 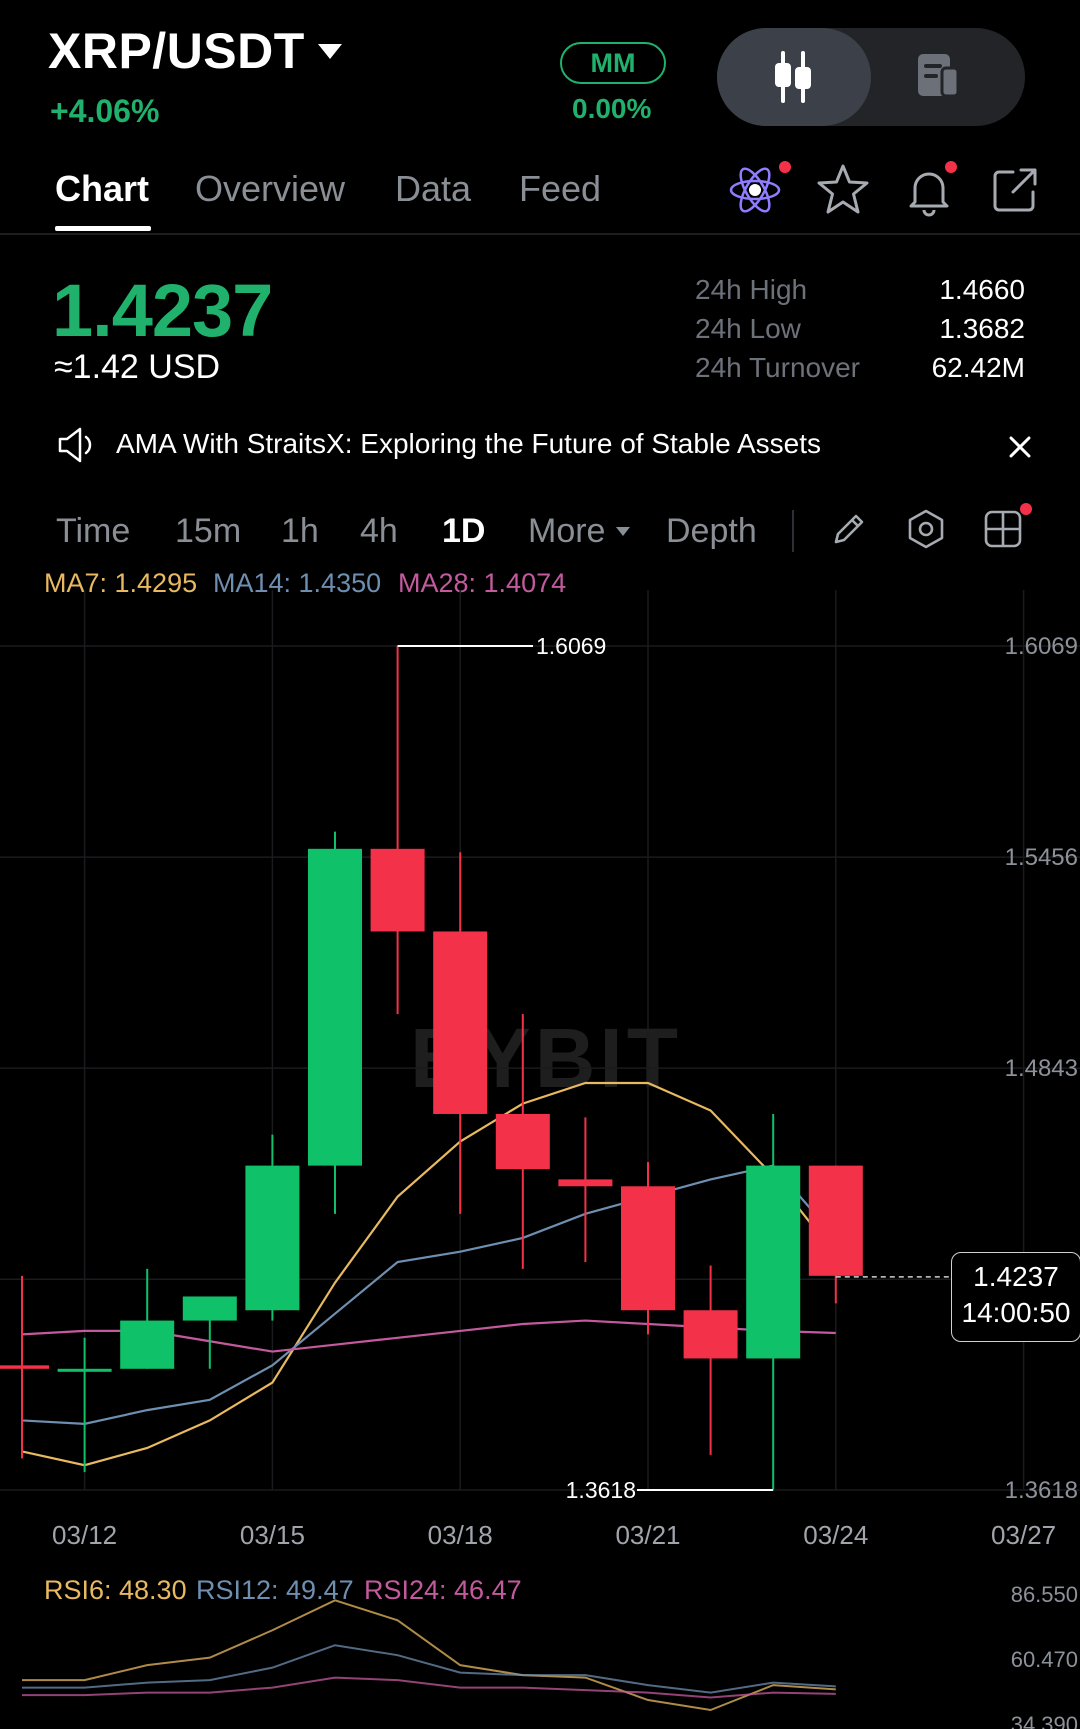 What do you see at coordinates (176, 51) in the screenshot?
I see `pair-selector: XRP/USDT` at bounding box center [176, 51].